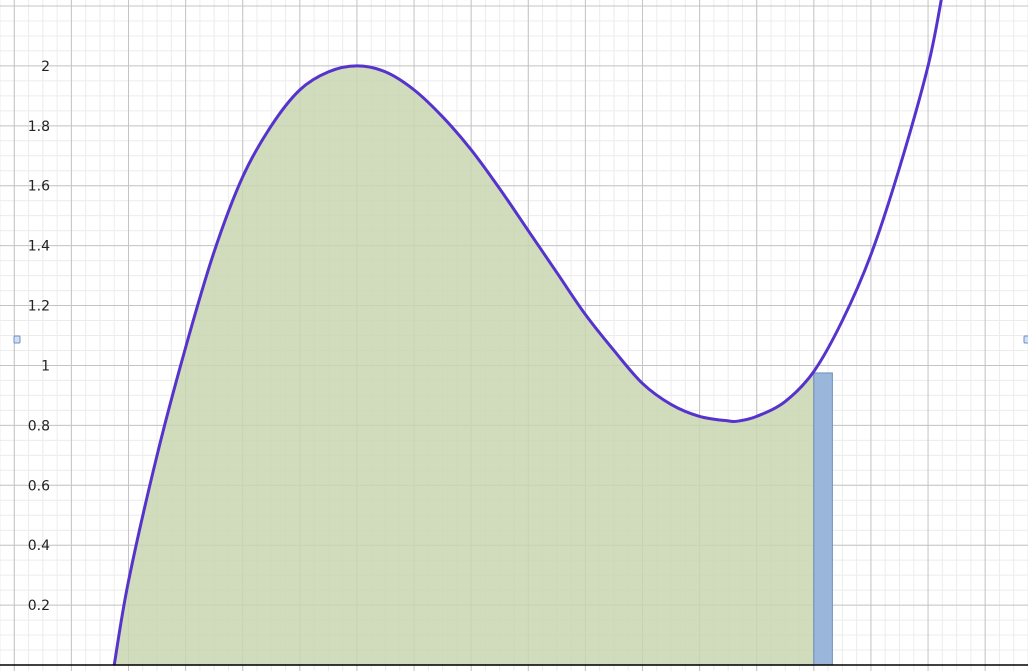 This screenshot has width=1028, height=671. What do you see at coordinates (39, 486) in the screenshot?
I see `y-tick-label: 0.6` at bounding box center [39, 486].